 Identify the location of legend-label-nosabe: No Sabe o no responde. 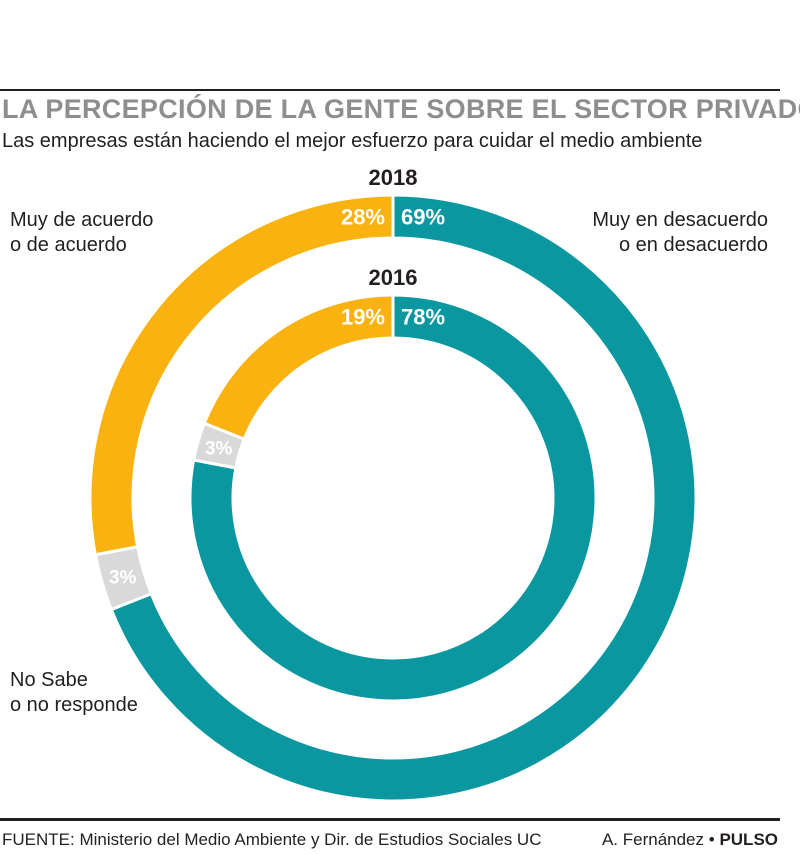
(74, 693).